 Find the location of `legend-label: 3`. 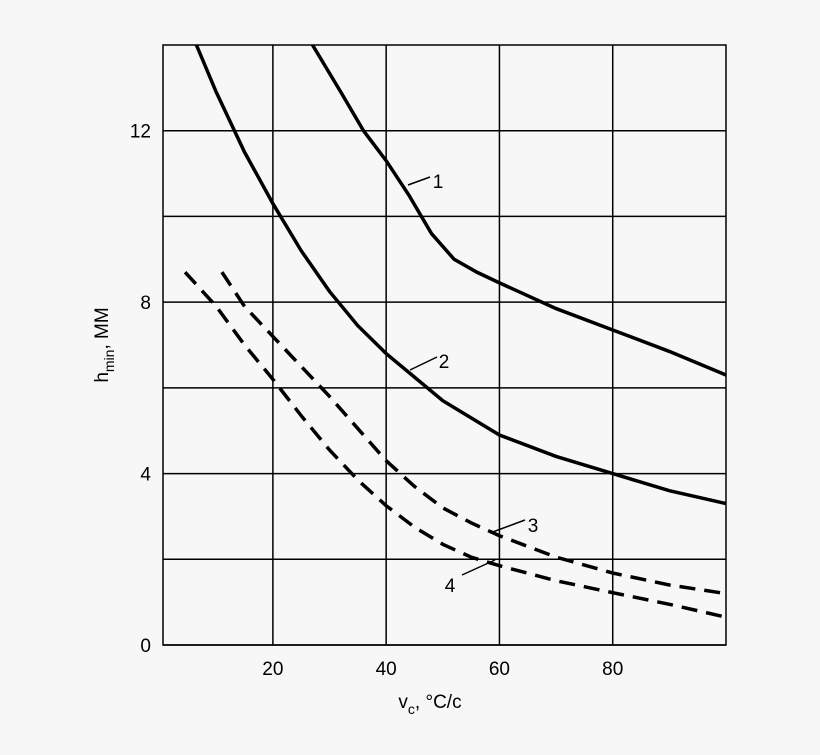

legend-label: 3 is located at coordinates (533, 526).